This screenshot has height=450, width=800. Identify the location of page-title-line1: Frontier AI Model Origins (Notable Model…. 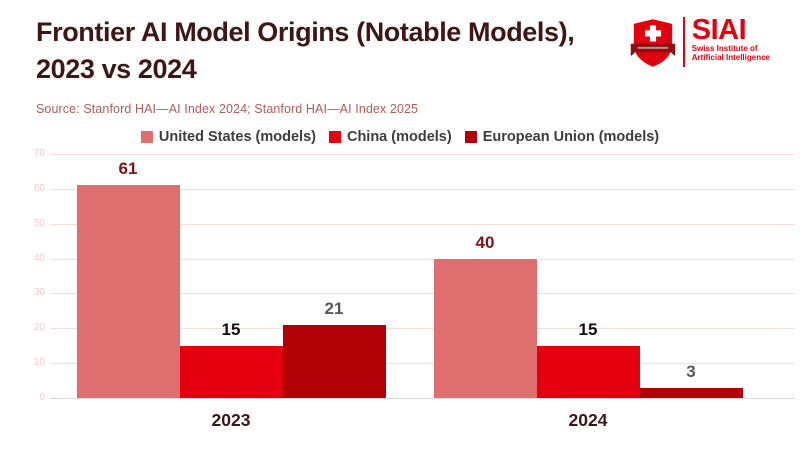
(305, 32).